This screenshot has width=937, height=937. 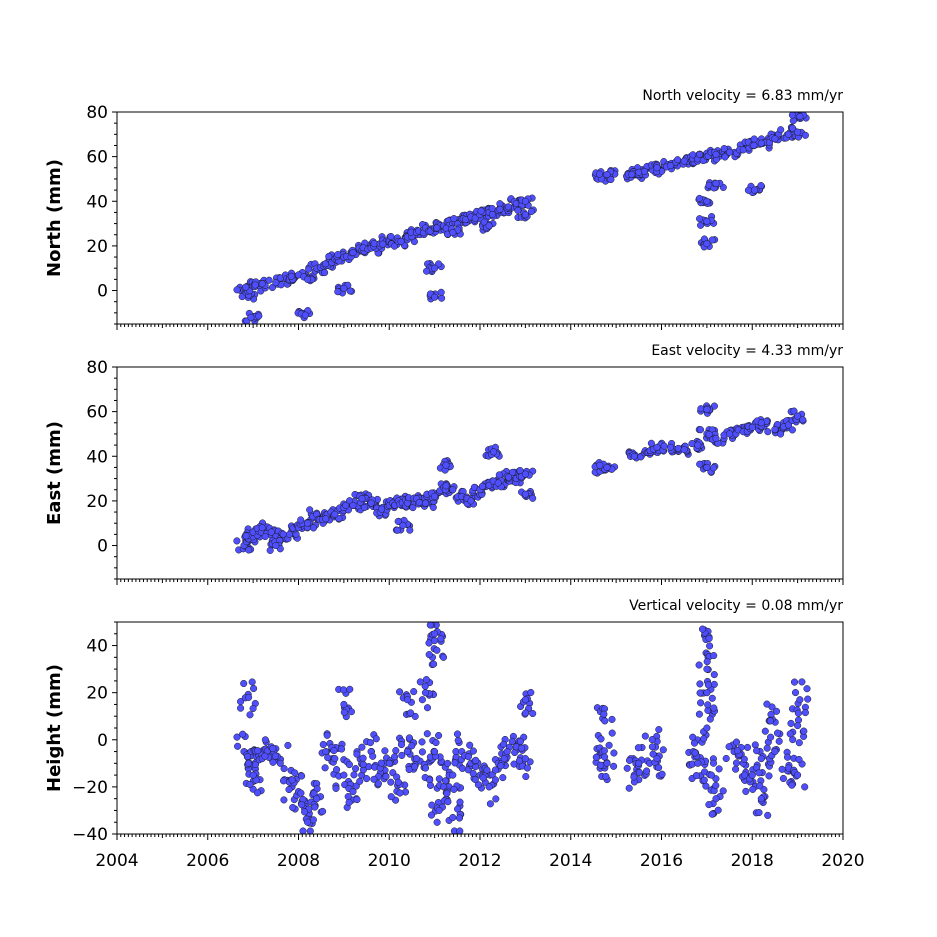 I want to click on east-ytick-label: 40, so click(x=97, y=457).